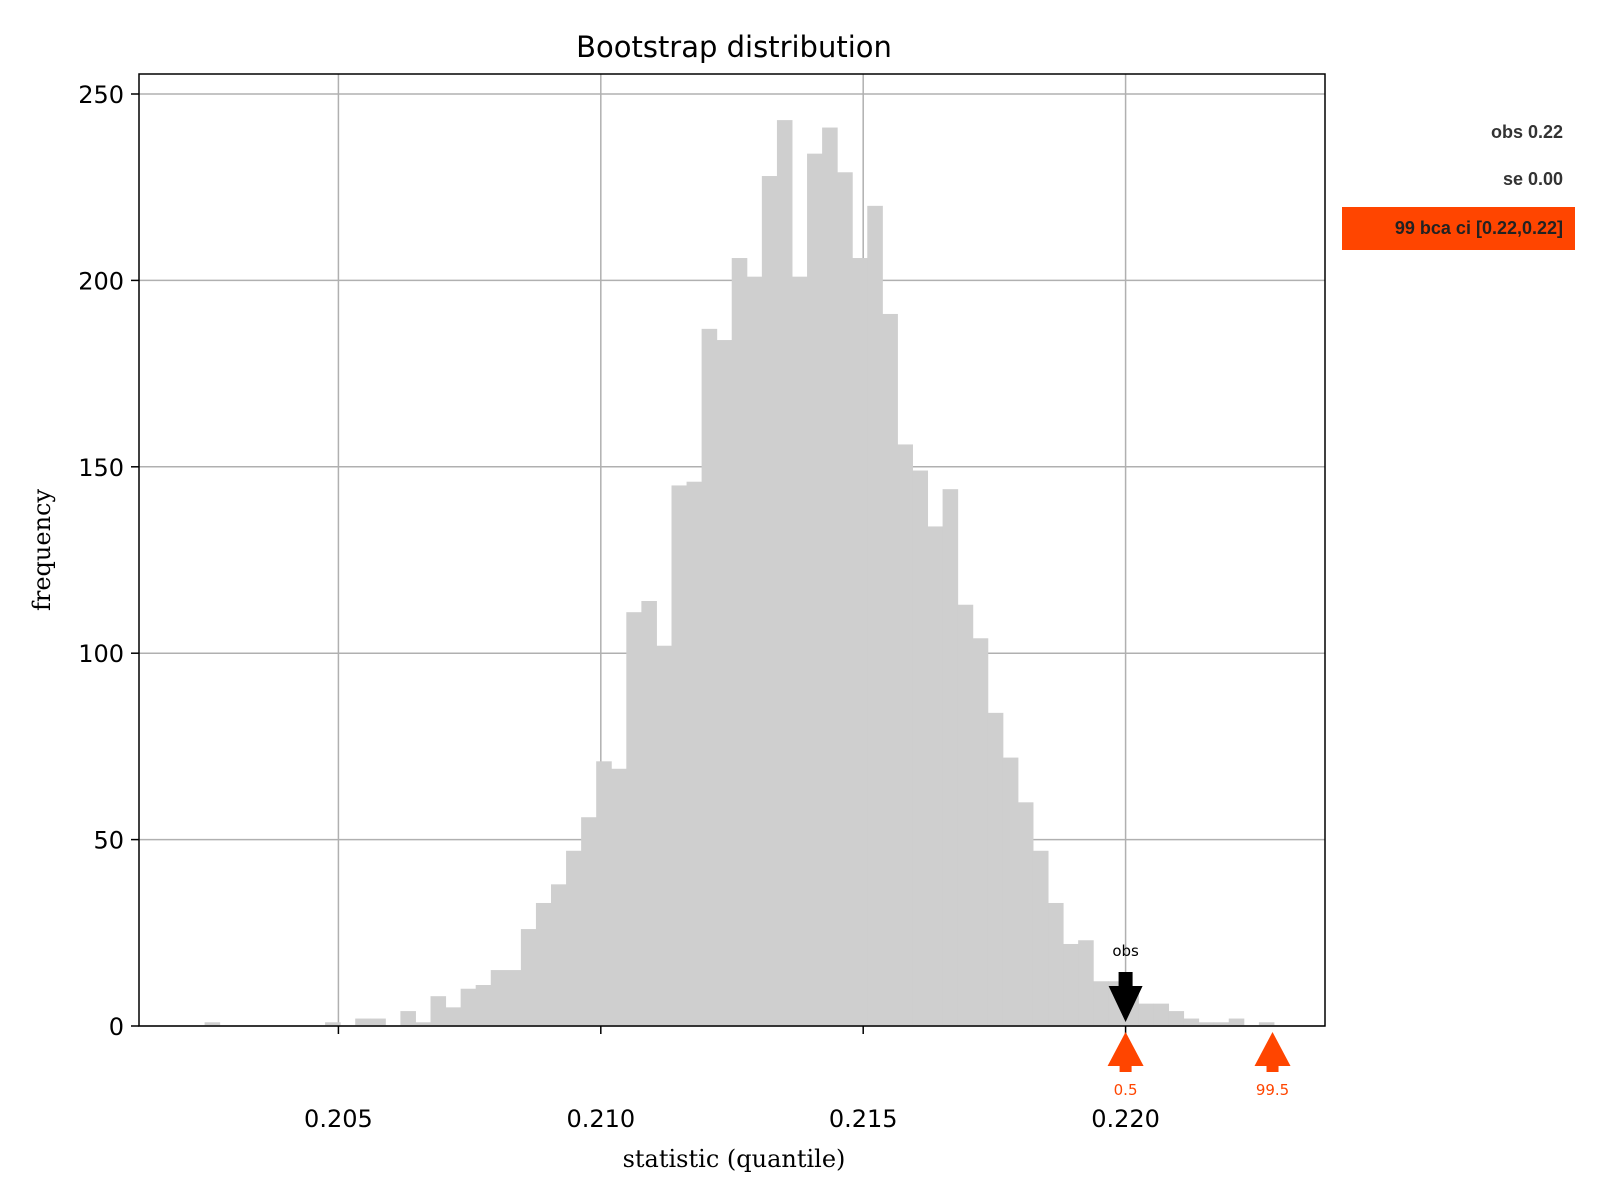 The width and height of the screenshot is (1600, 1200). What do you see at coordinates (101, 468) in the screenshot?
I see `y-tick-label: 150` at bounding box center [101, 468].